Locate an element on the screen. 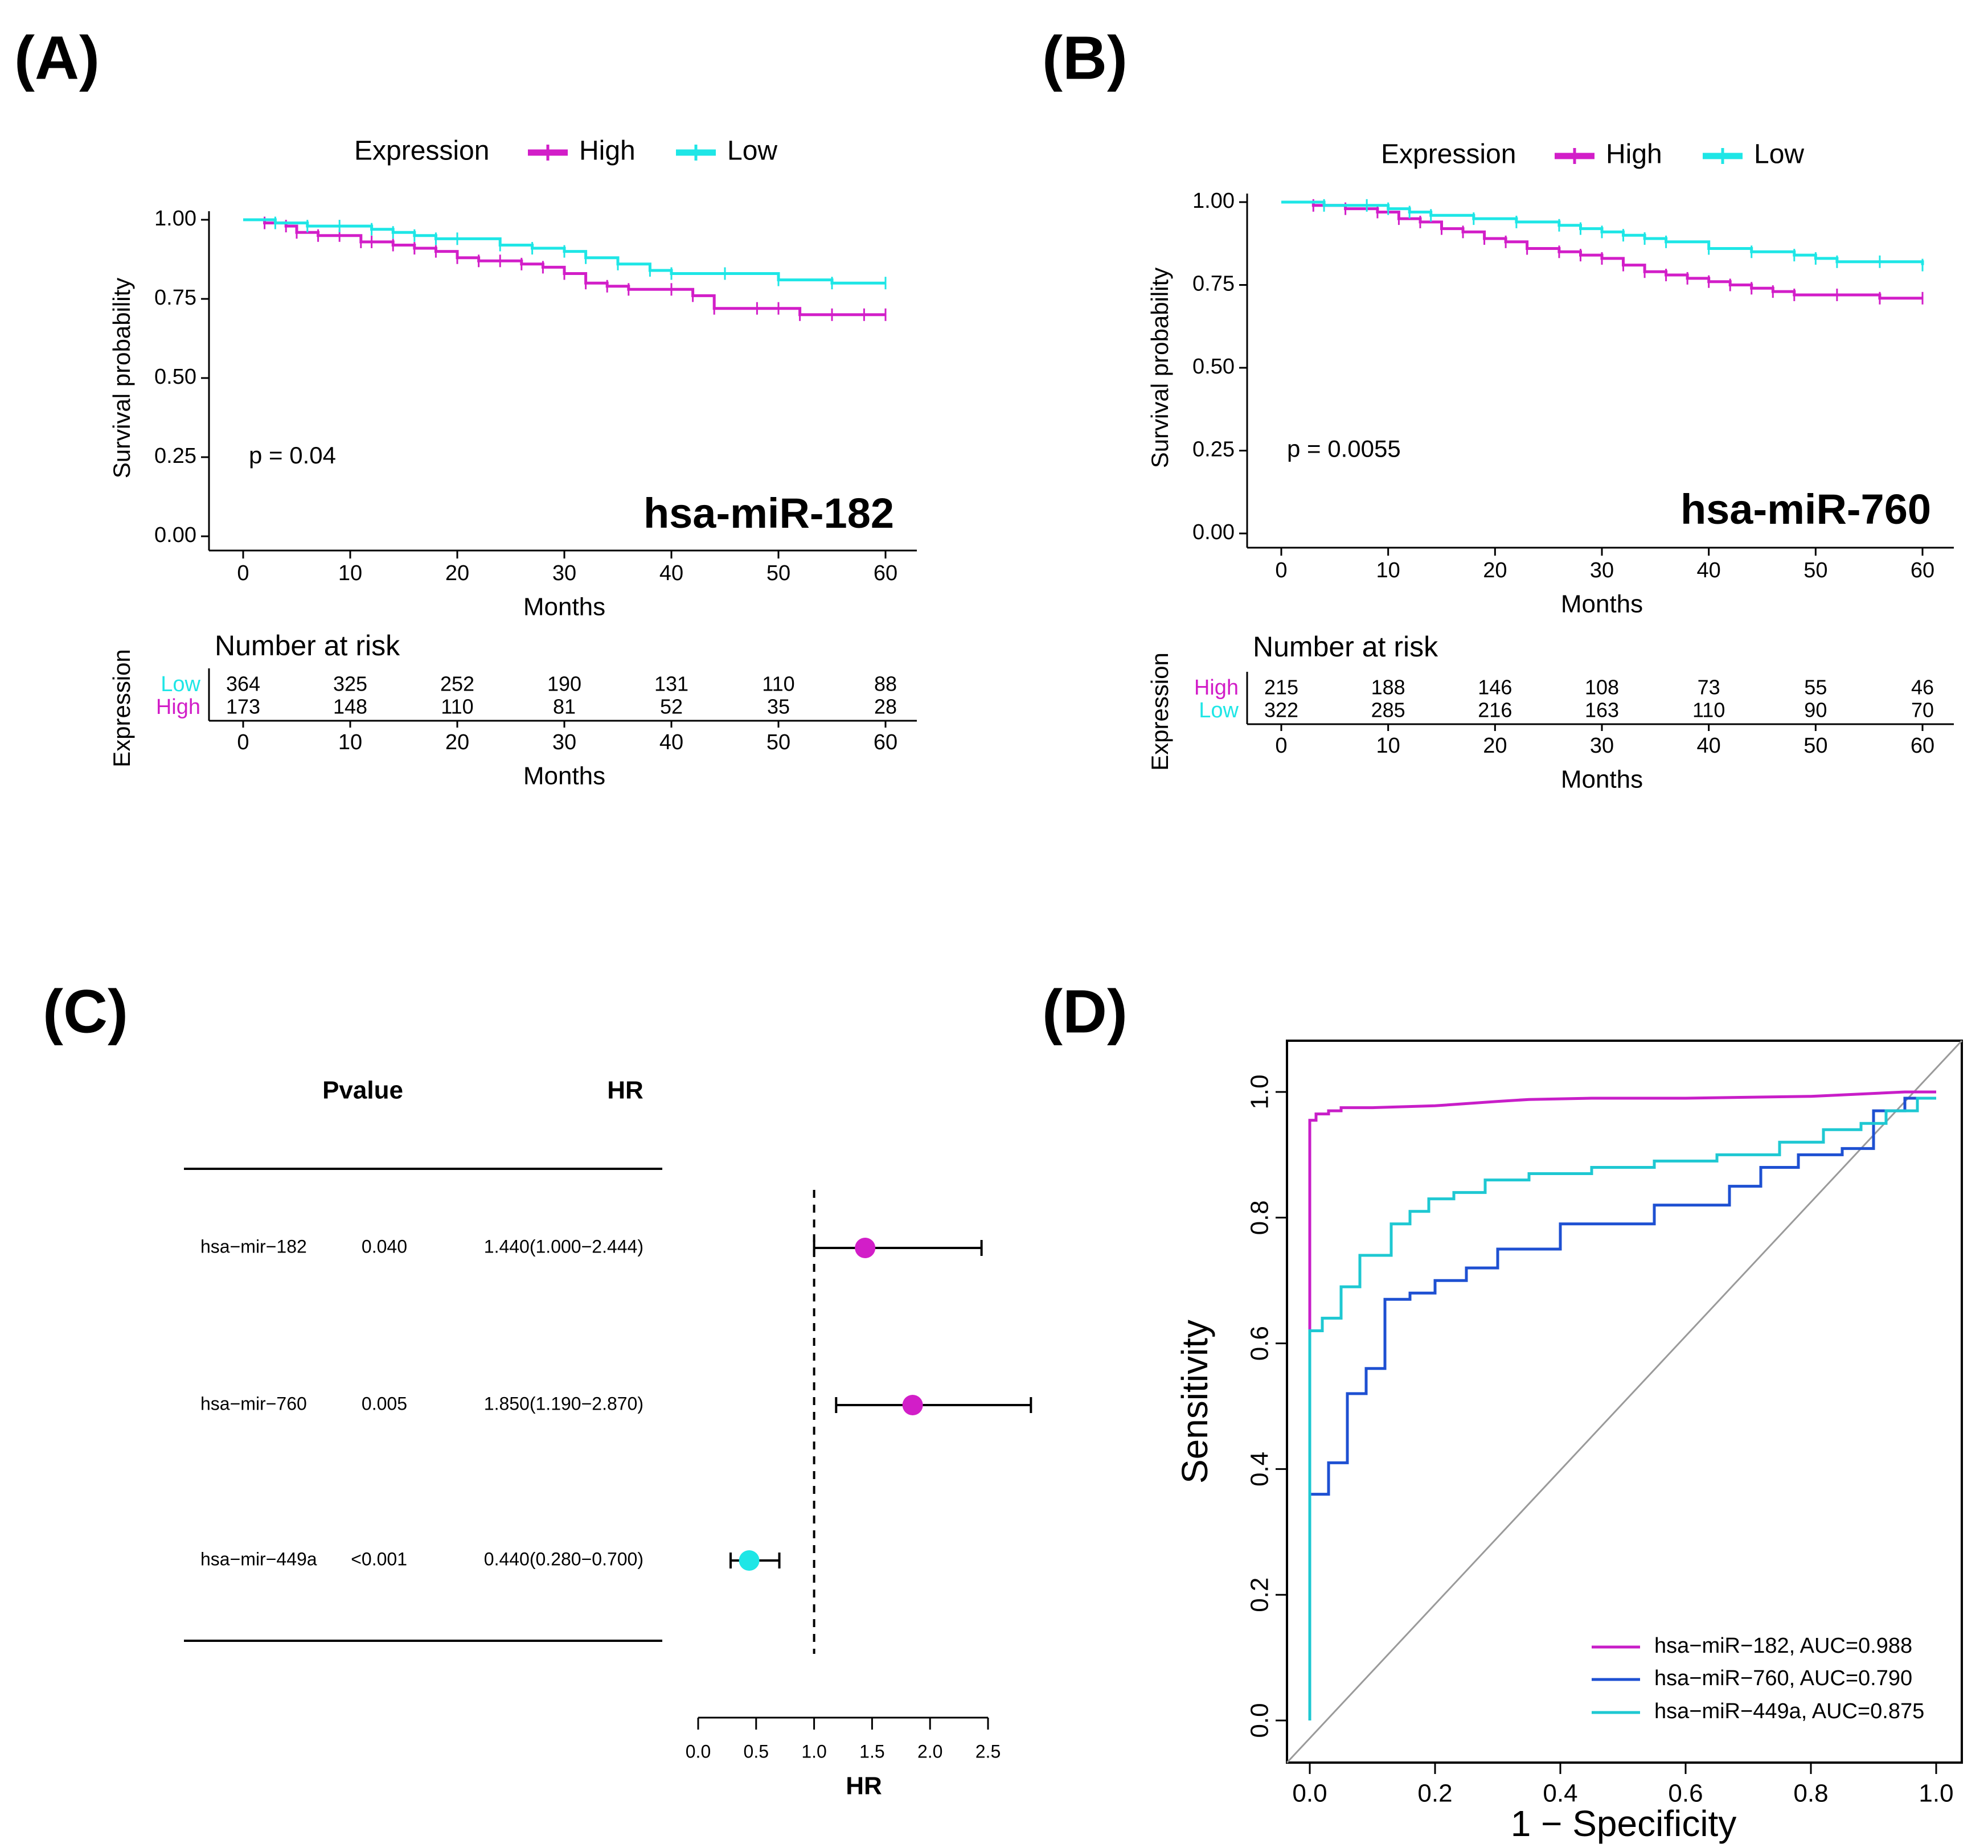  risk-count: 163 is located at coordinates (1602, 711).